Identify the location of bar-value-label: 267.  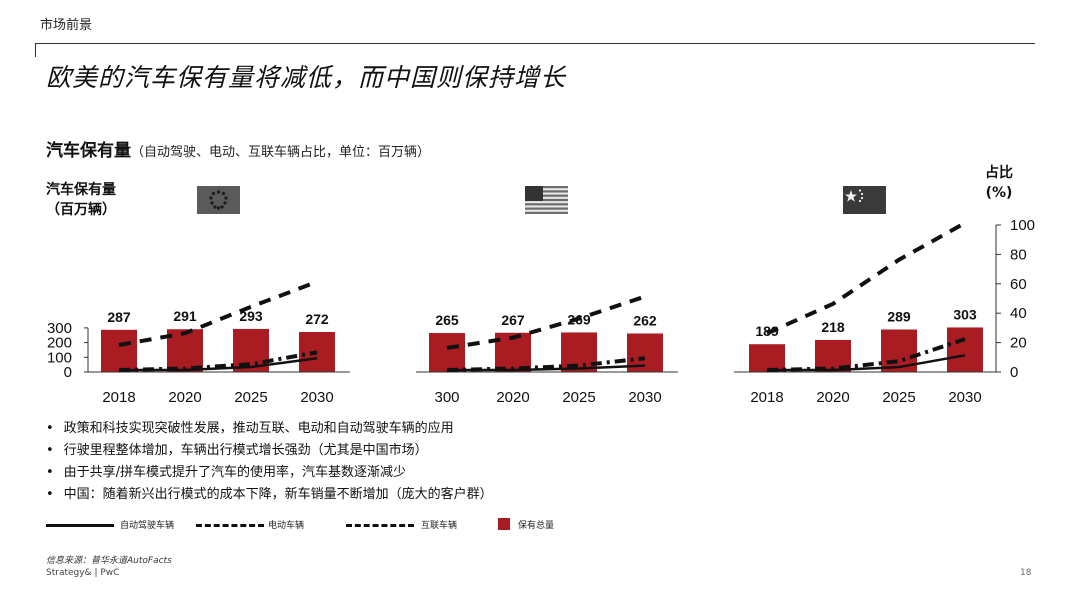
(513, 320).